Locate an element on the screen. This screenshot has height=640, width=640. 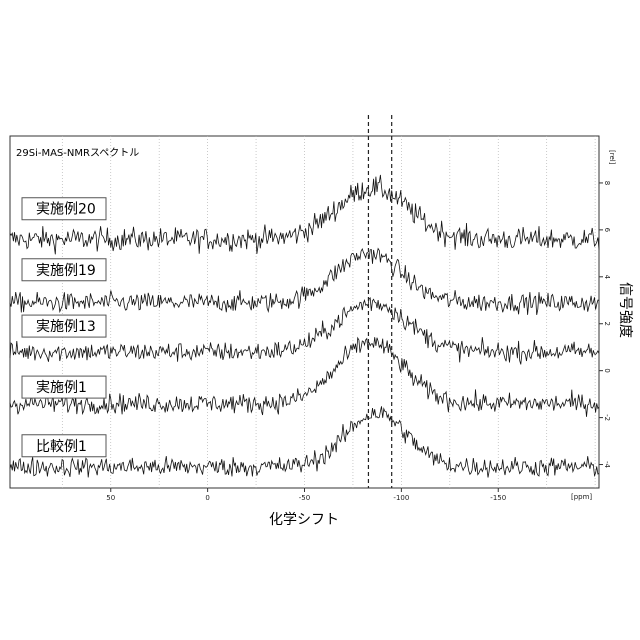
series-label-text: 実施例19 is located at coordinates (66, 271).